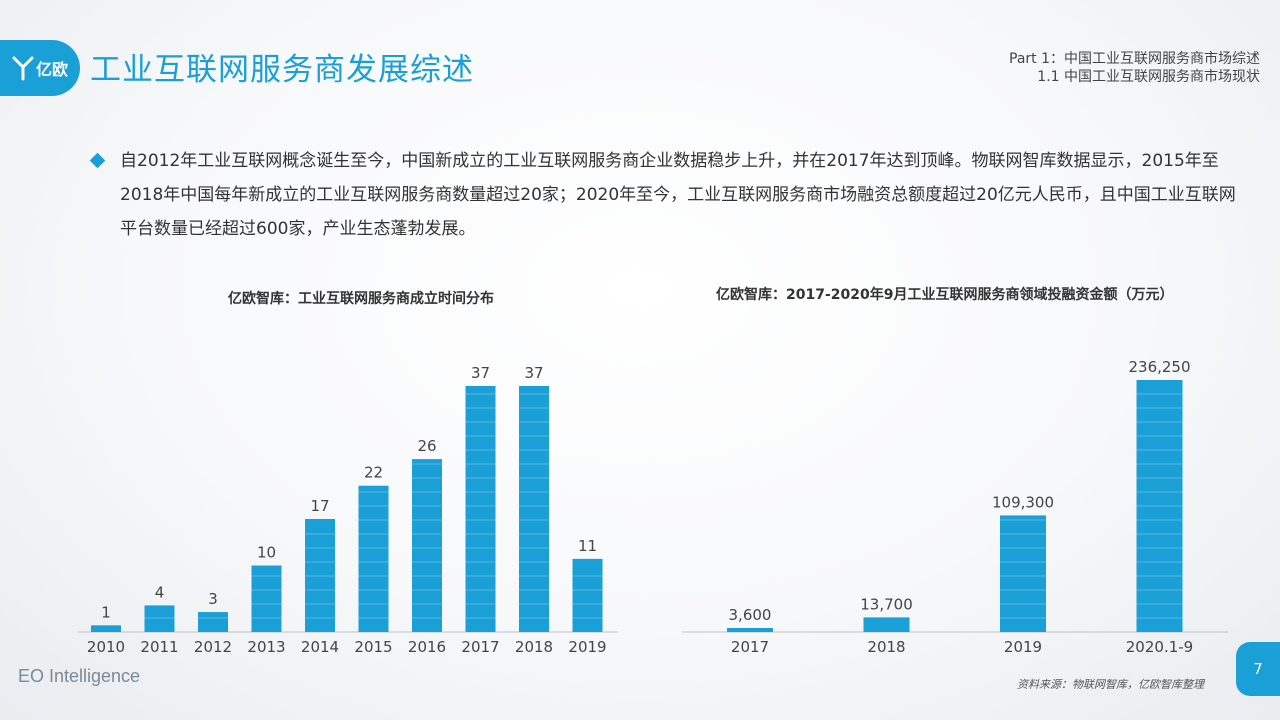  What do you see at coordinates (79, 676) in the screenshot?
I see `footer-brand: EO Intelligence` at bounding box center [79, 676].